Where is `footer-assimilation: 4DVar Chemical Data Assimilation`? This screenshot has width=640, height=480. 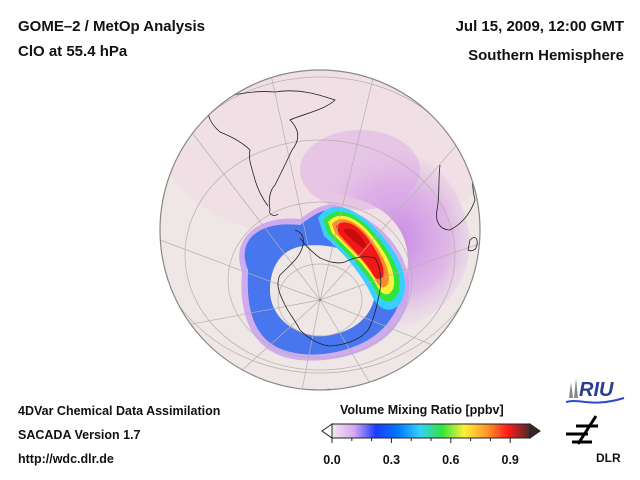
footer-assimilation: 4DVar Chemical Data Assimilation is located at coordinates (119, 411).